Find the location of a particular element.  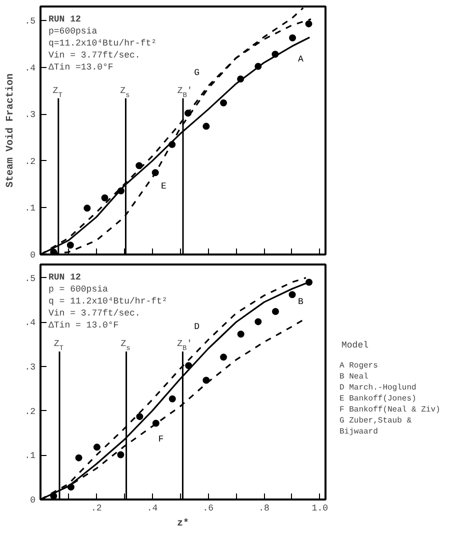

annotation: ΔTin = 13.0°F is located at coordinates (83, 325).